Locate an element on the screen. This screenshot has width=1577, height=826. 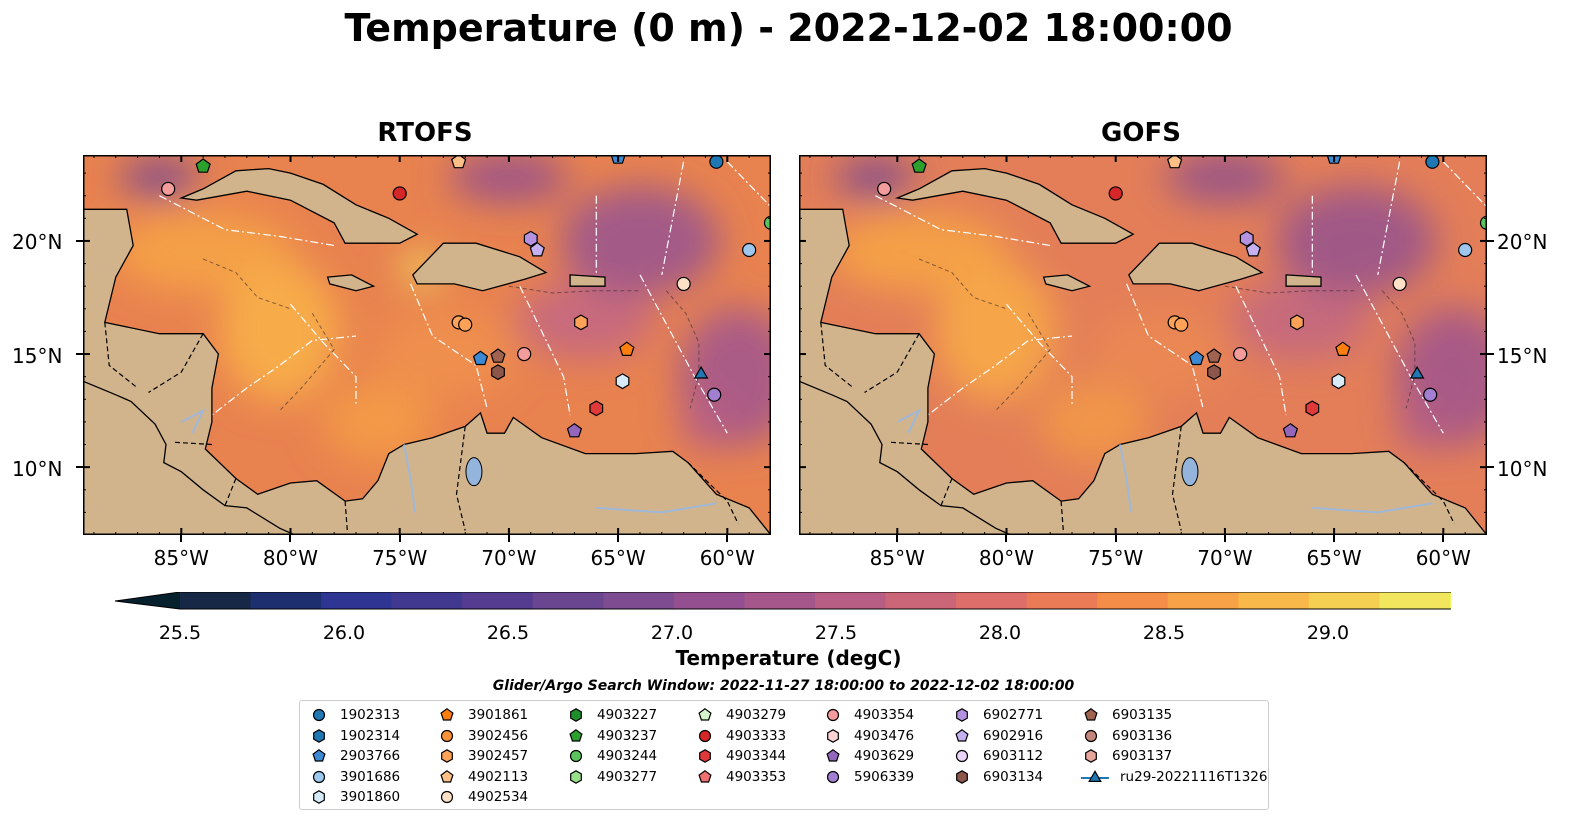
legend-item: 2903766 is located at coordinates (354, 756).